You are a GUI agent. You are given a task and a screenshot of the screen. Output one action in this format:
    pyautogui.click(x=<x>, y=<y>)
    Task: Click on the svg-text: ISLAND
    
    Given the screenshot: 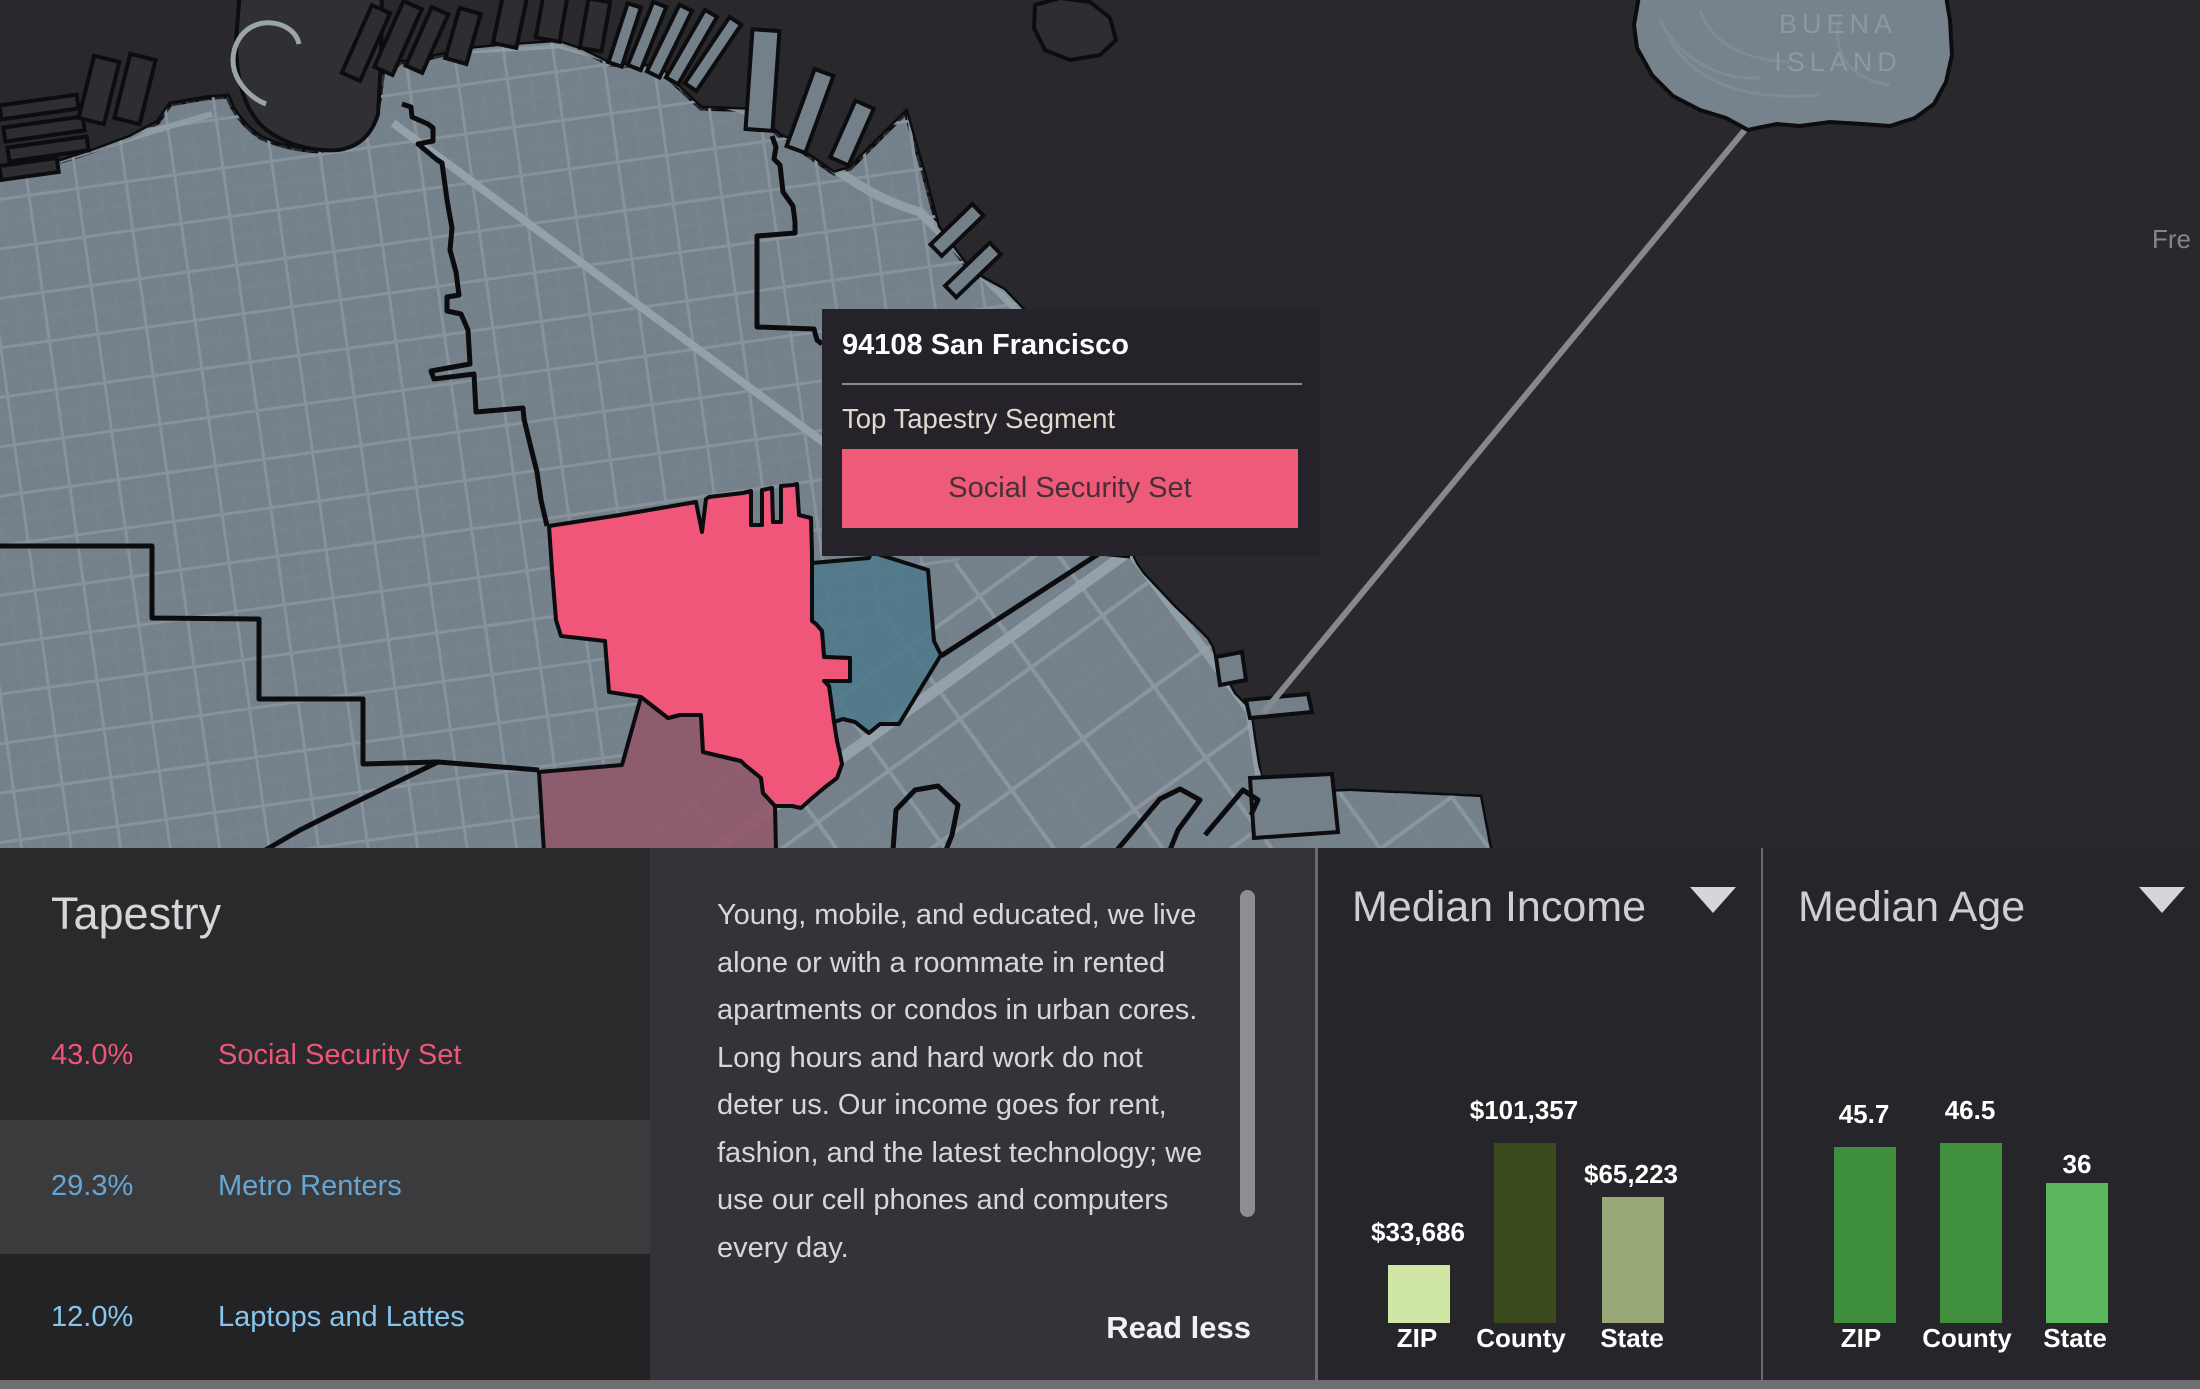 What is the action you would take?
    pyautogui.click(x=1838, y=62)
    